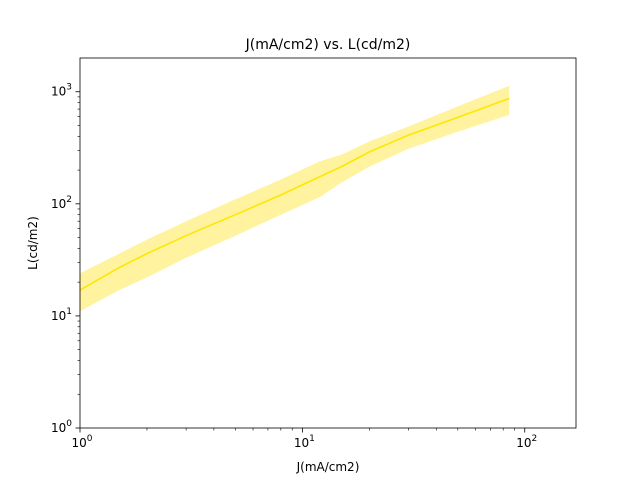 The height and width of the screenshot is (480, 640). Describe the element at coordinates (61, 91) in the screenshot. I see `y-tick-label: 10³` at that location.